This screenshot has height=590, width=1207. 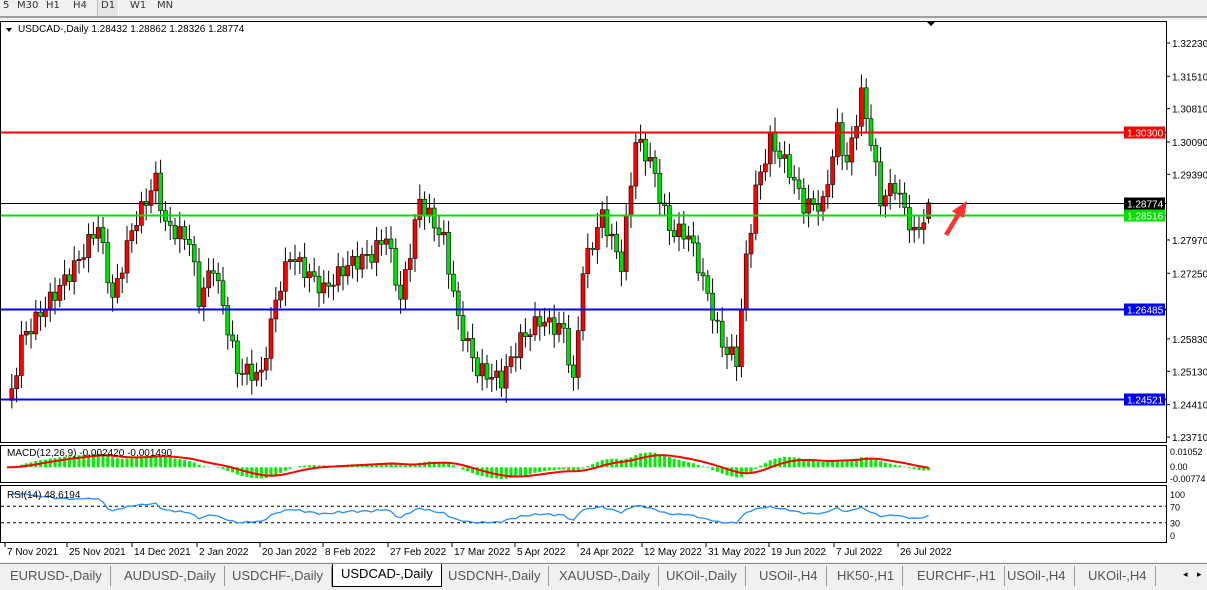 What do you see at coordinates (603, 9) in the screenshot?
I see `timeframe-toolbar: 5 M30 H1 H4 D1 W1 MN` at bounding box center [603, 9].